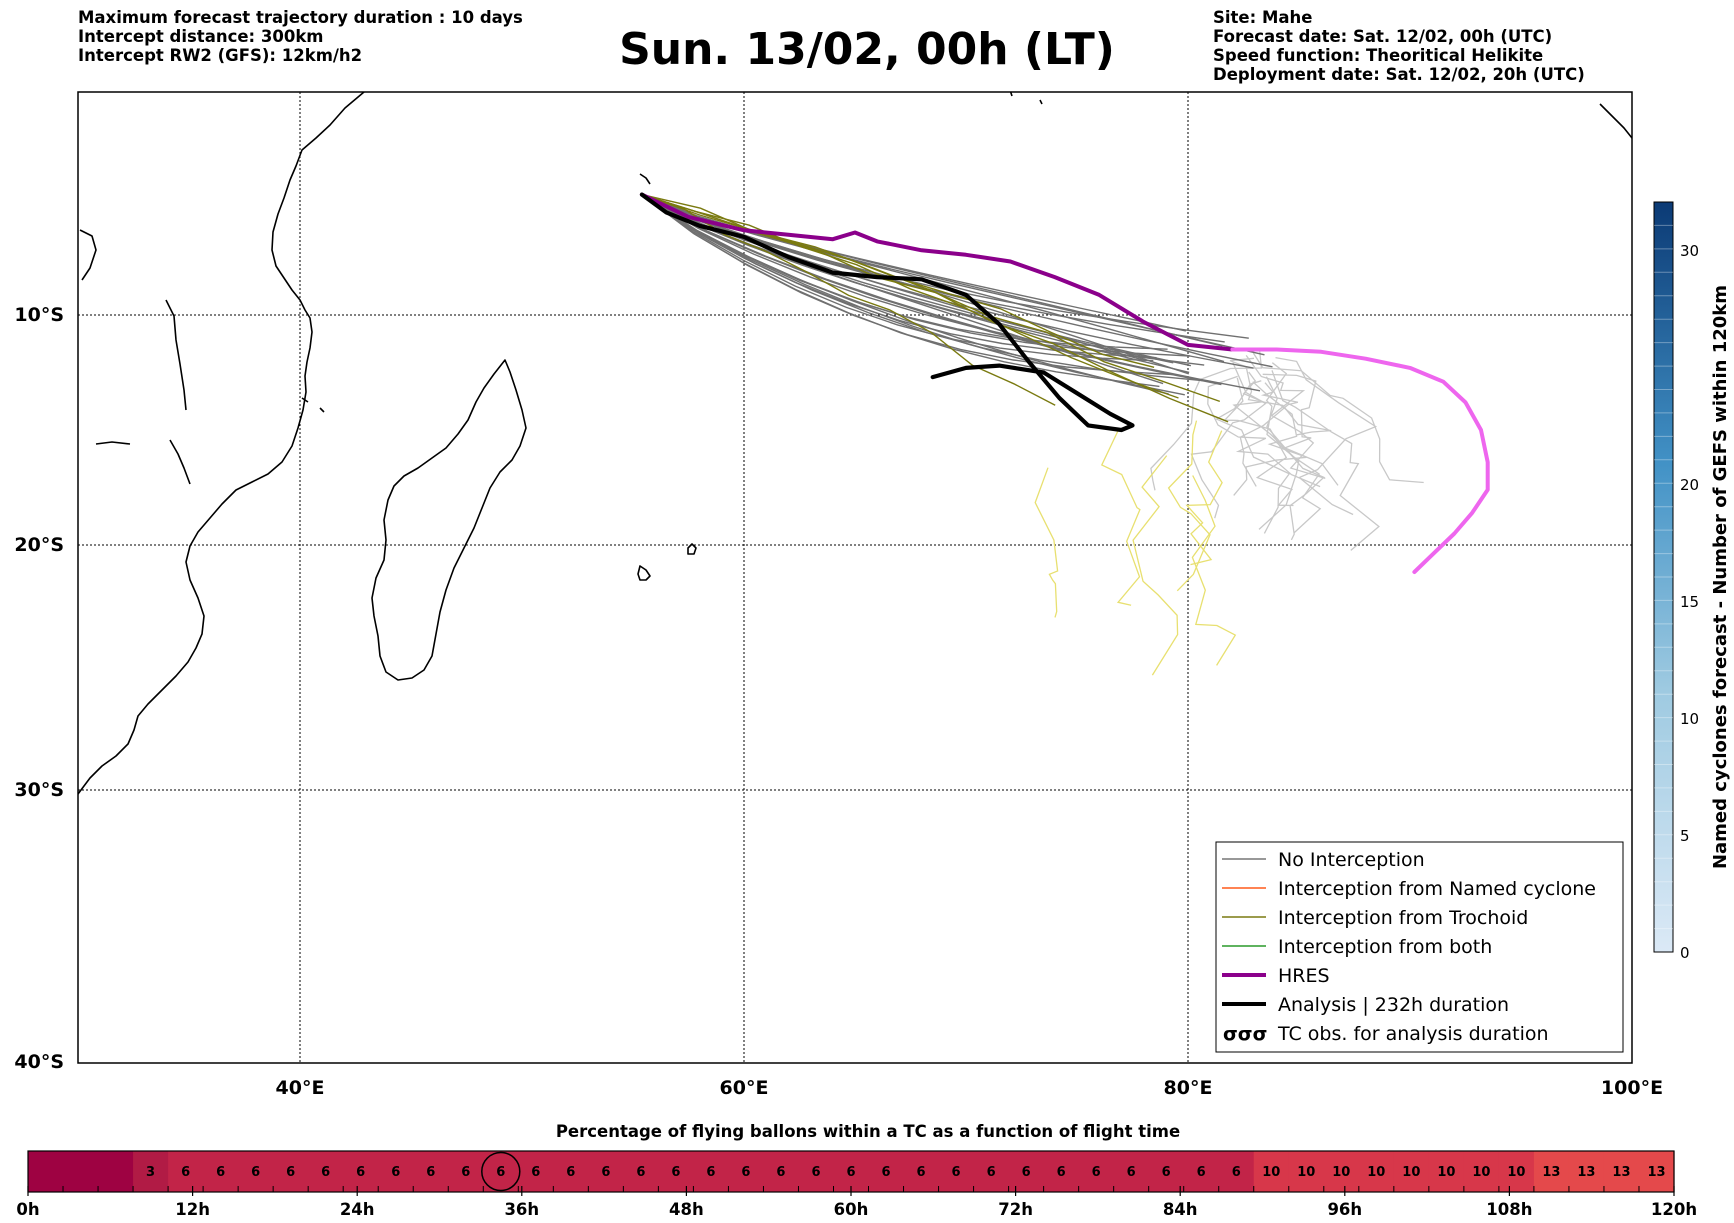  Describe the element at coordinates (1385, 947) in the screenshot. I see `legend-label-3: Interception from both` at that location.